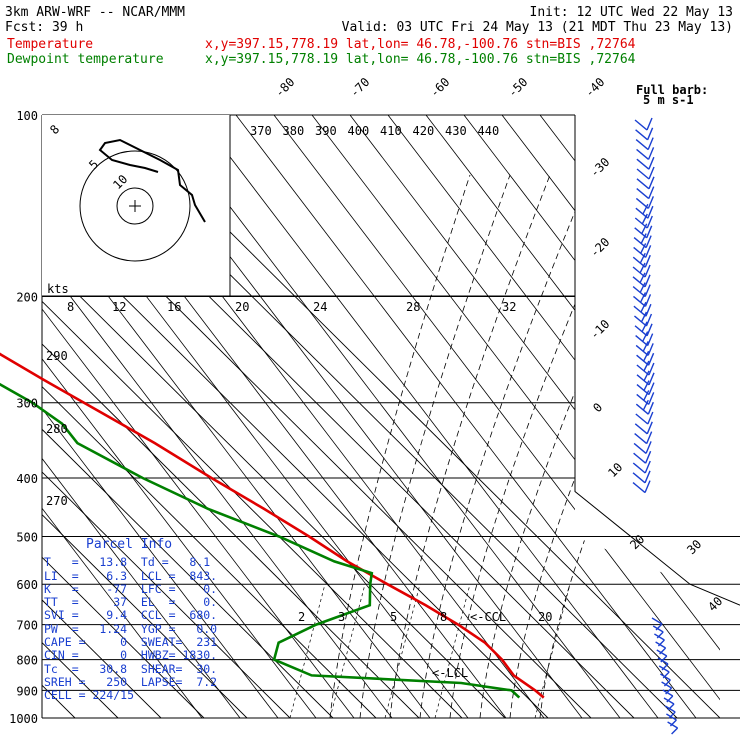 This screenshot has width=740, height=740. I want to click on barb-legend-title: Full barb:, so click(672, 90).